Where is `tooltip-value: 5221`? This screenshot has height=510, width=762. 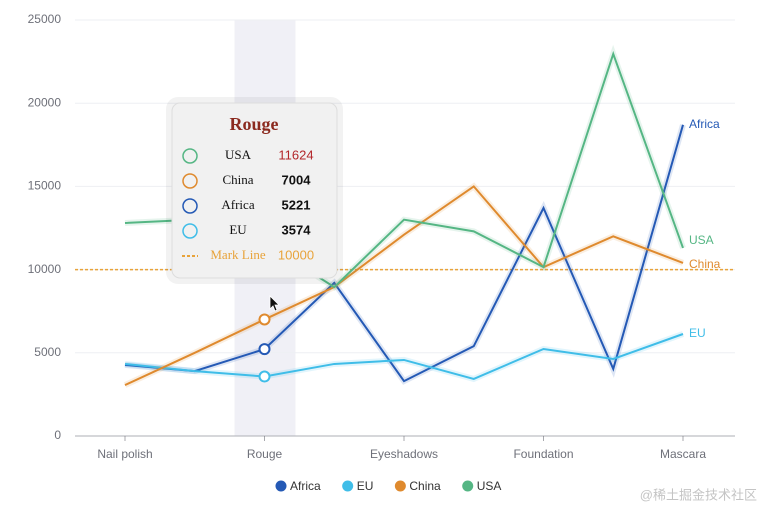 tooltip-value: 5221 is located at coordinates (296, 204).